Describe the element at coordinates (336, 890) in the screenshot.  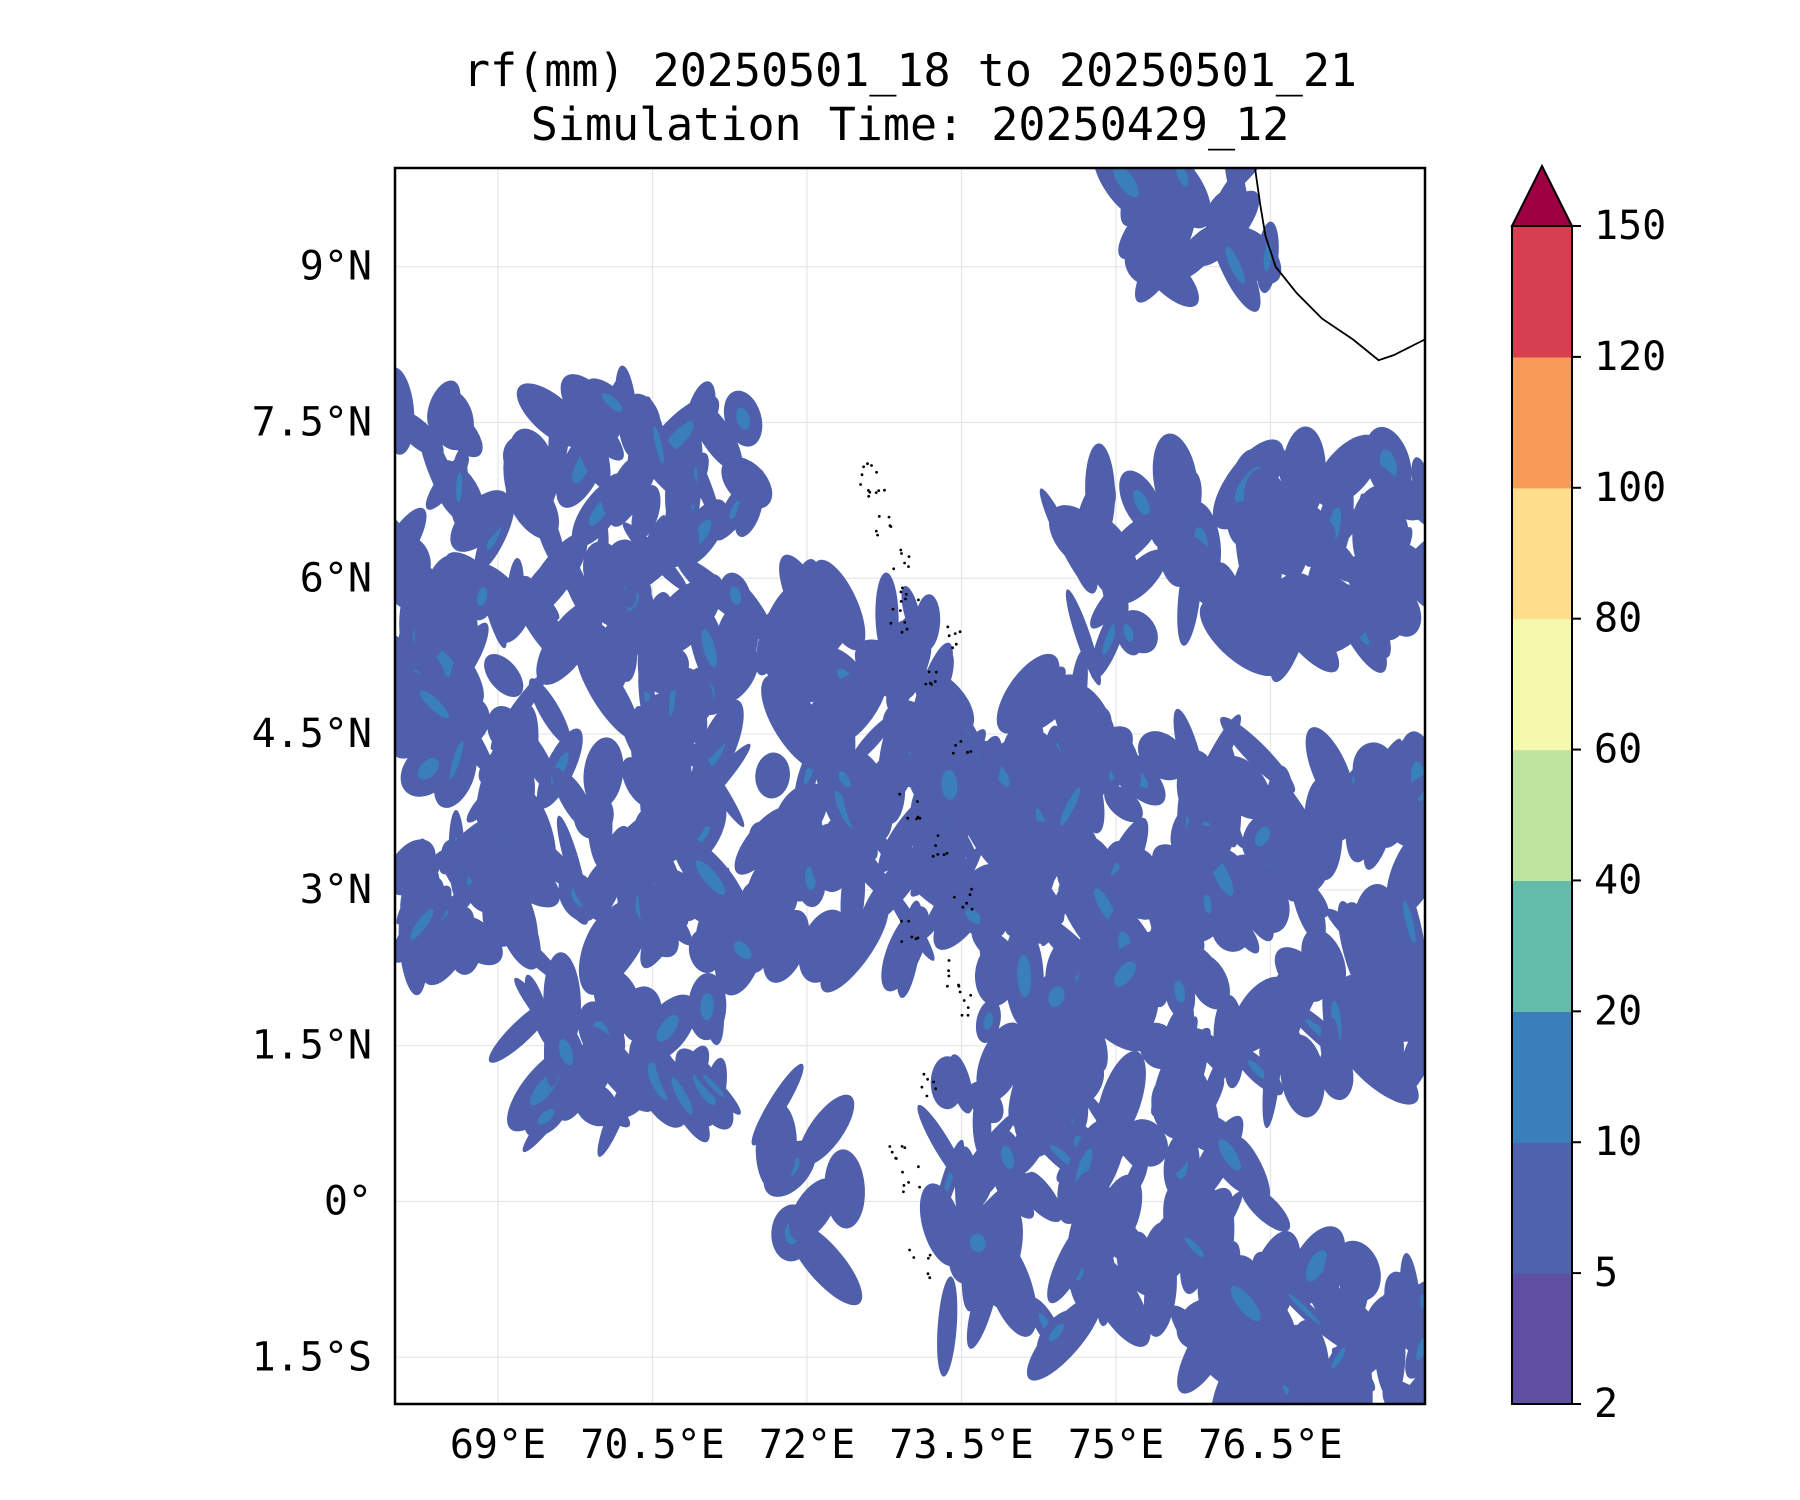
I see `lat-tick-label: 3°N` at that location.